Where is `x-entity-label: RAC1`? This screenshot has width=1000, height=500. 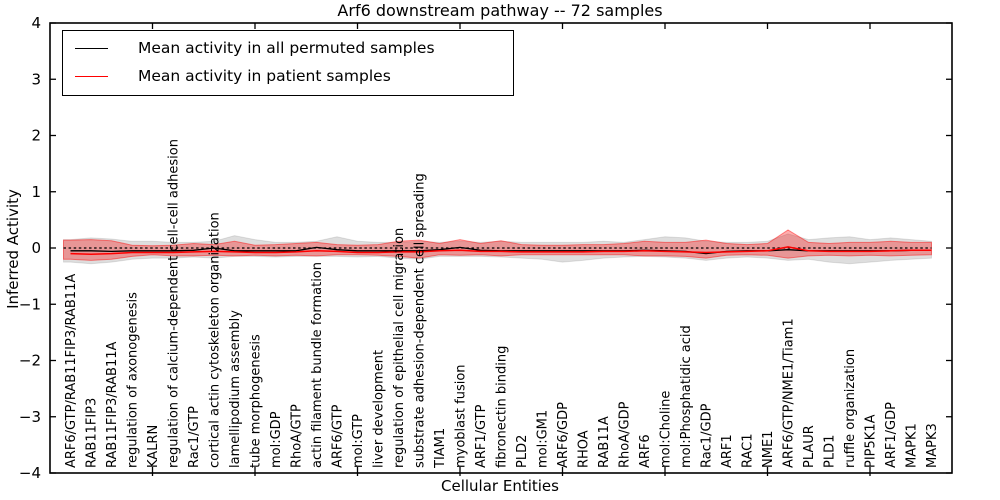
x-entity-label: RAC1 is located at coordinates (748, 450).